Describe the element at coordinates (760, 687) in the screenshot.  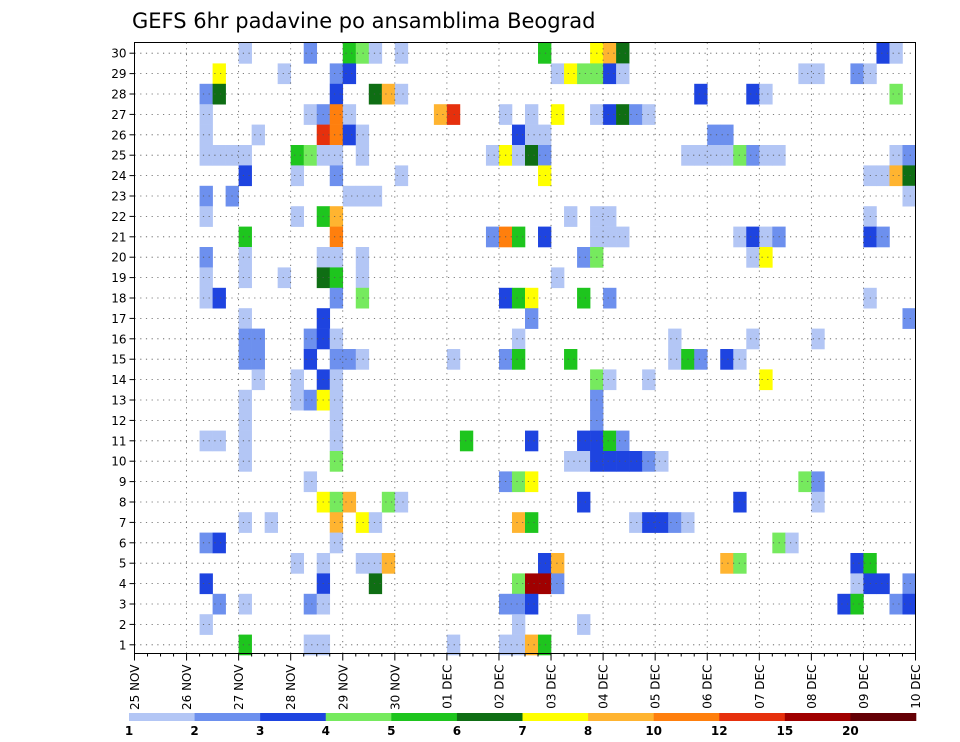
I see `x-tick-label: 07 DEC` at that location.